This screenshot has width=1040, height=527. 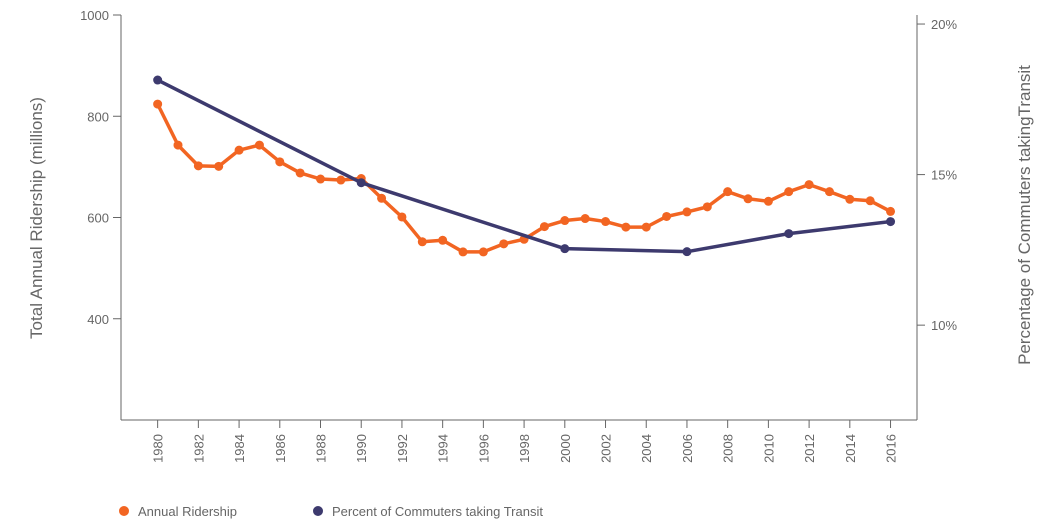 What do you see at coordinates (1024, 215) in the screenshot?
I see `y2-axis-label: Percentage of Commuters takingTransit` at bounding box center [1024, 215].